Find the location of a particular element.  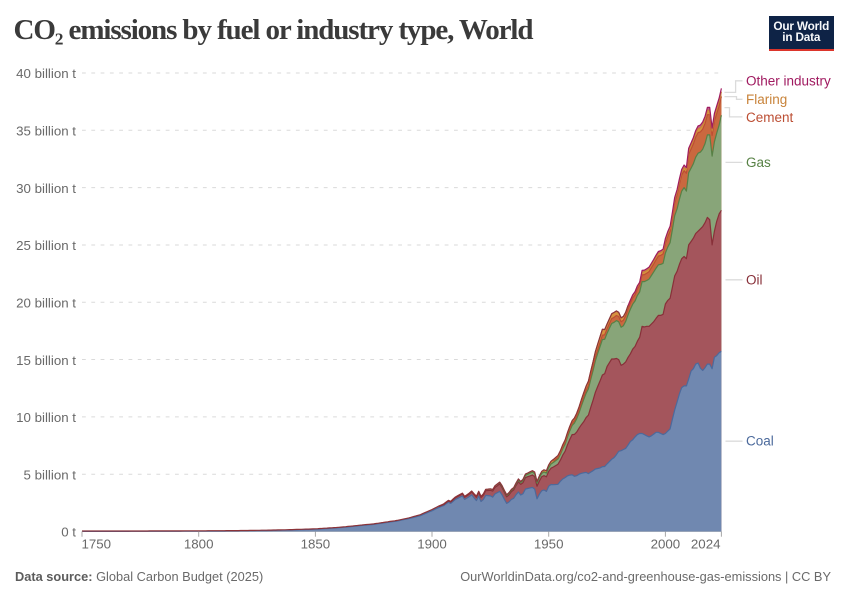

svg-text: 2024 is located at coordinates (706, 544).